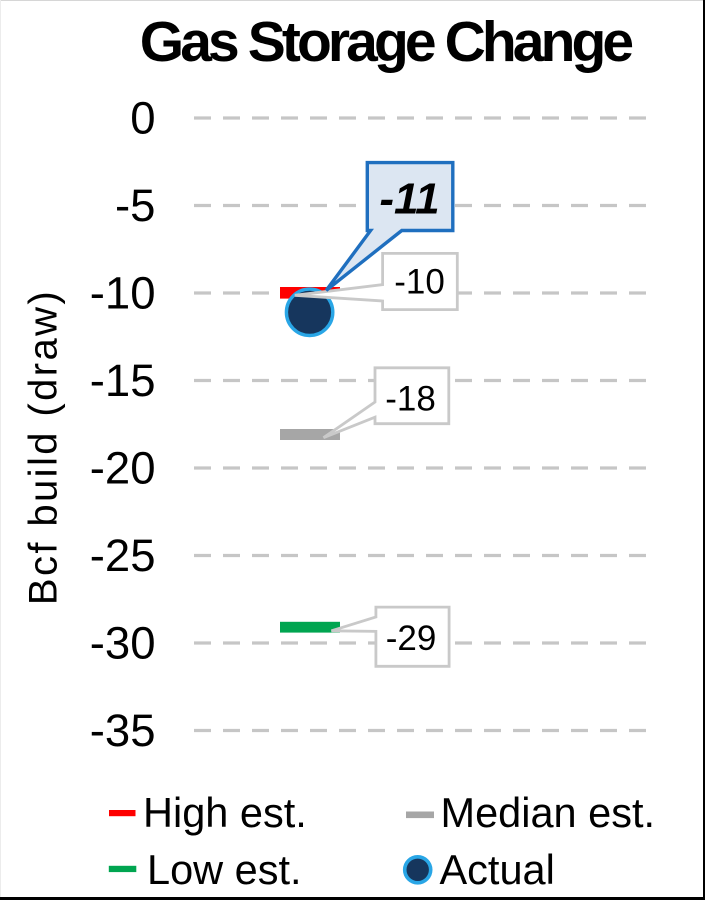 This screenshot has height=905, width=705. I want to click on svg-text: 0, so click(142, 118).